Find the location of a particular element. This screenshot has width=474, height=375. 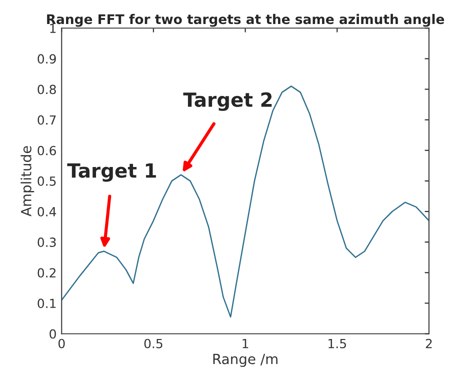

y-tick-label: 0.1 is located at coordinates (47, 303).